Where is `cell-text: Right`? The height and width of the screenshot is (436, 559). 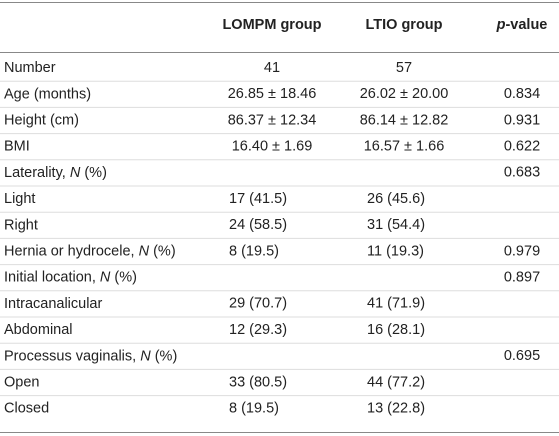
cell-text: Right is located at coordinates (21, 225).